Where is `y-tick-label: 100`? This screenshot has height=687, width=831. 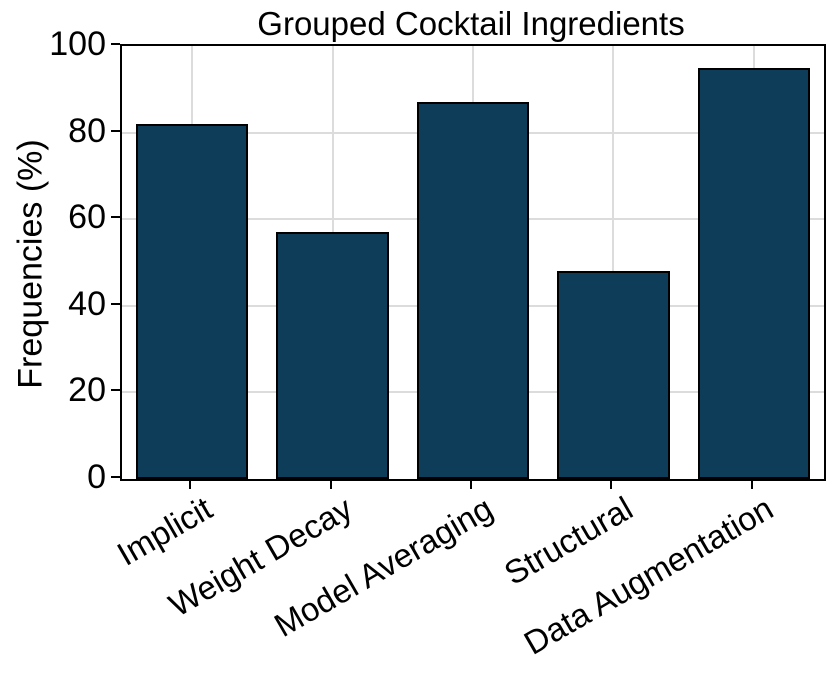
y-tick-label: 100 is located at coordinates (77, 44).